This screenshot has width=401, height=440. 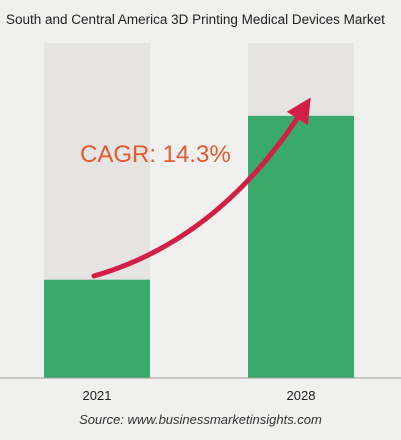 What do you see at coordinates (301, 395) in the screenshot?
I see `x-tick-label-2028: 2028` at bounding box center [301, 395].